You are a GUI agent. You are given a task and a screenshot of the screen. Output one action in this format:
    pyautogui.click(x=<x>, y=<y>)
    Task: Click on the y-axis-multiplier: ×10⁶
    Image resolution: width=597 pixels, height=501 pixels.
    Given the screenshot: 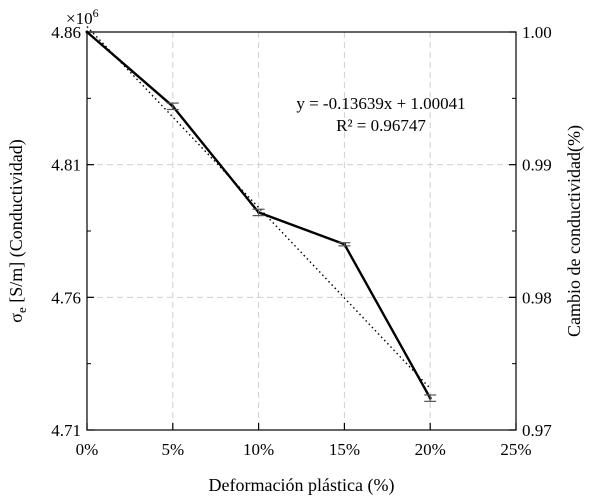 What is the action you would take?
    pyautogui.click(x=82, y=17)
    